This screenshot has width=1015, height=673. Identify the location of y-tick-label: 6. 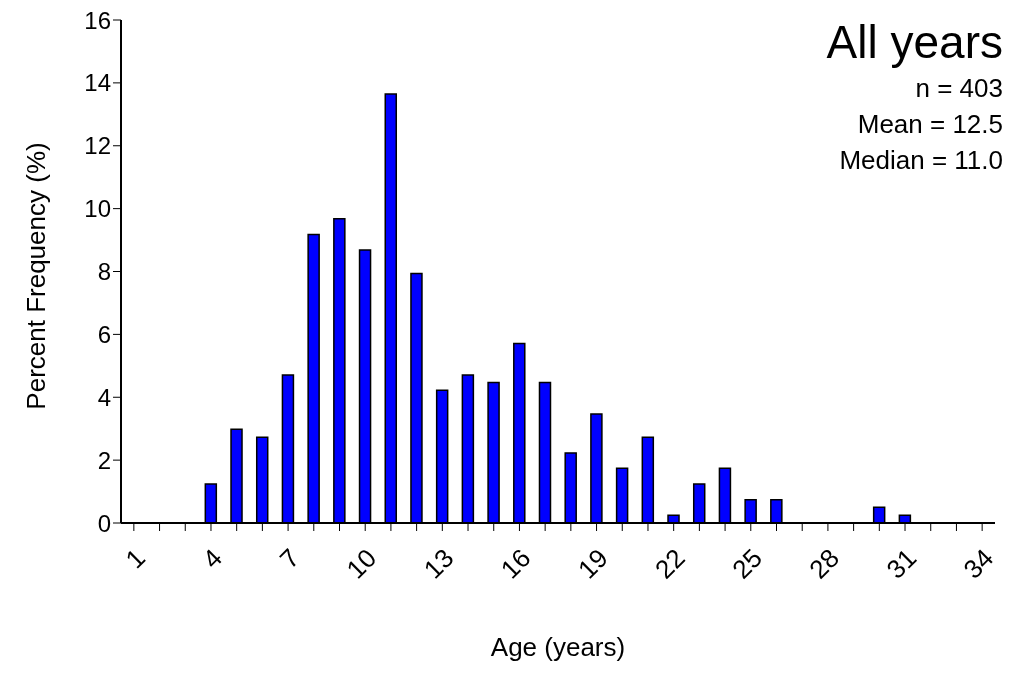
(104, 334).